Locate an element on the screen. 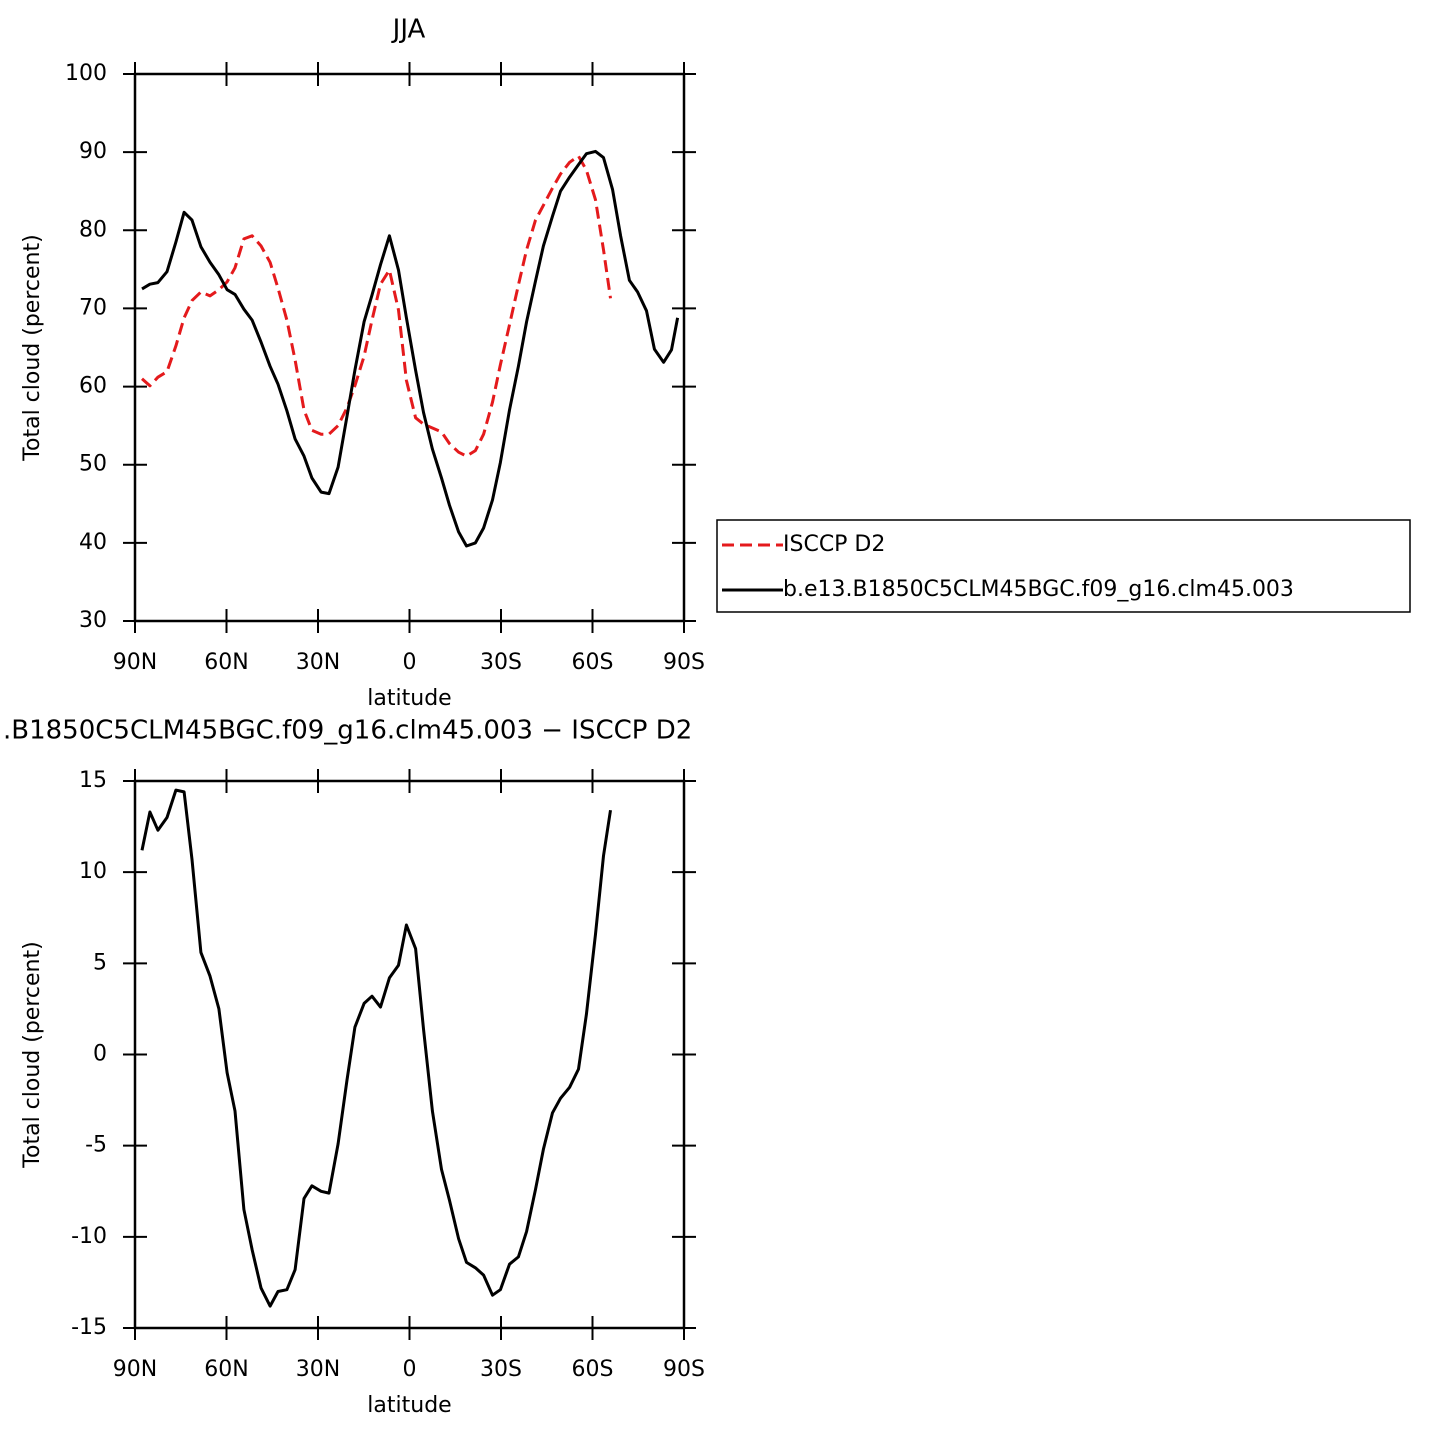  y-tick-label: 30 is located at coordinates (93, 620).